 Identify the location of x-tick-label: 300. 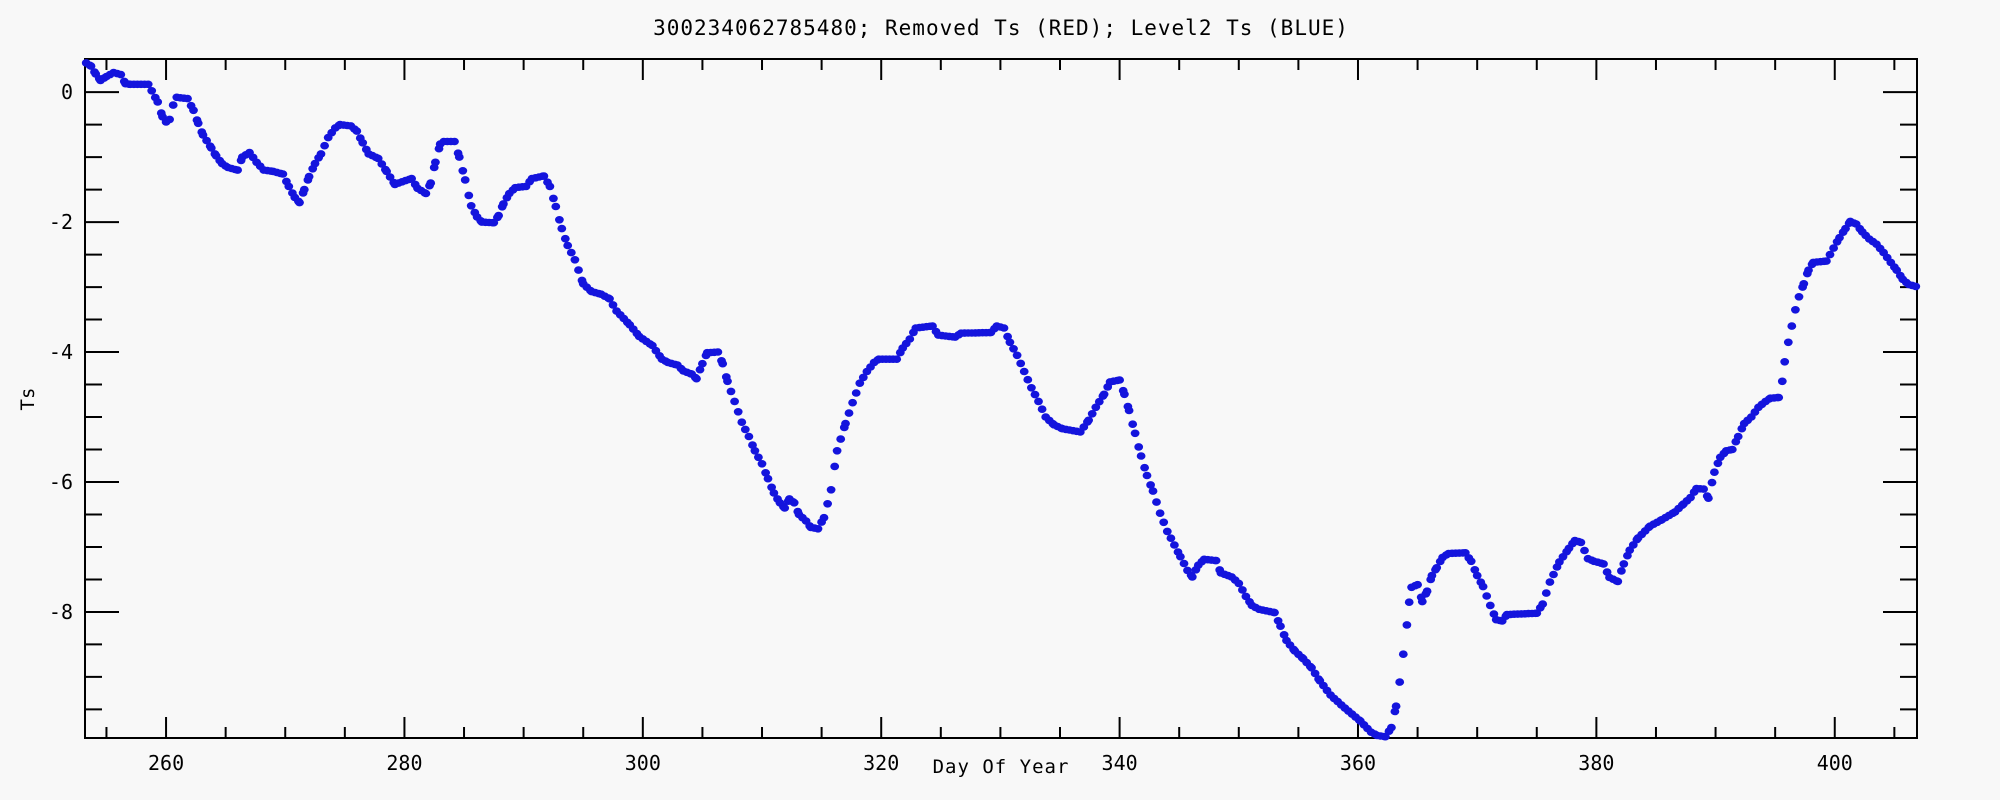
(643, 763).